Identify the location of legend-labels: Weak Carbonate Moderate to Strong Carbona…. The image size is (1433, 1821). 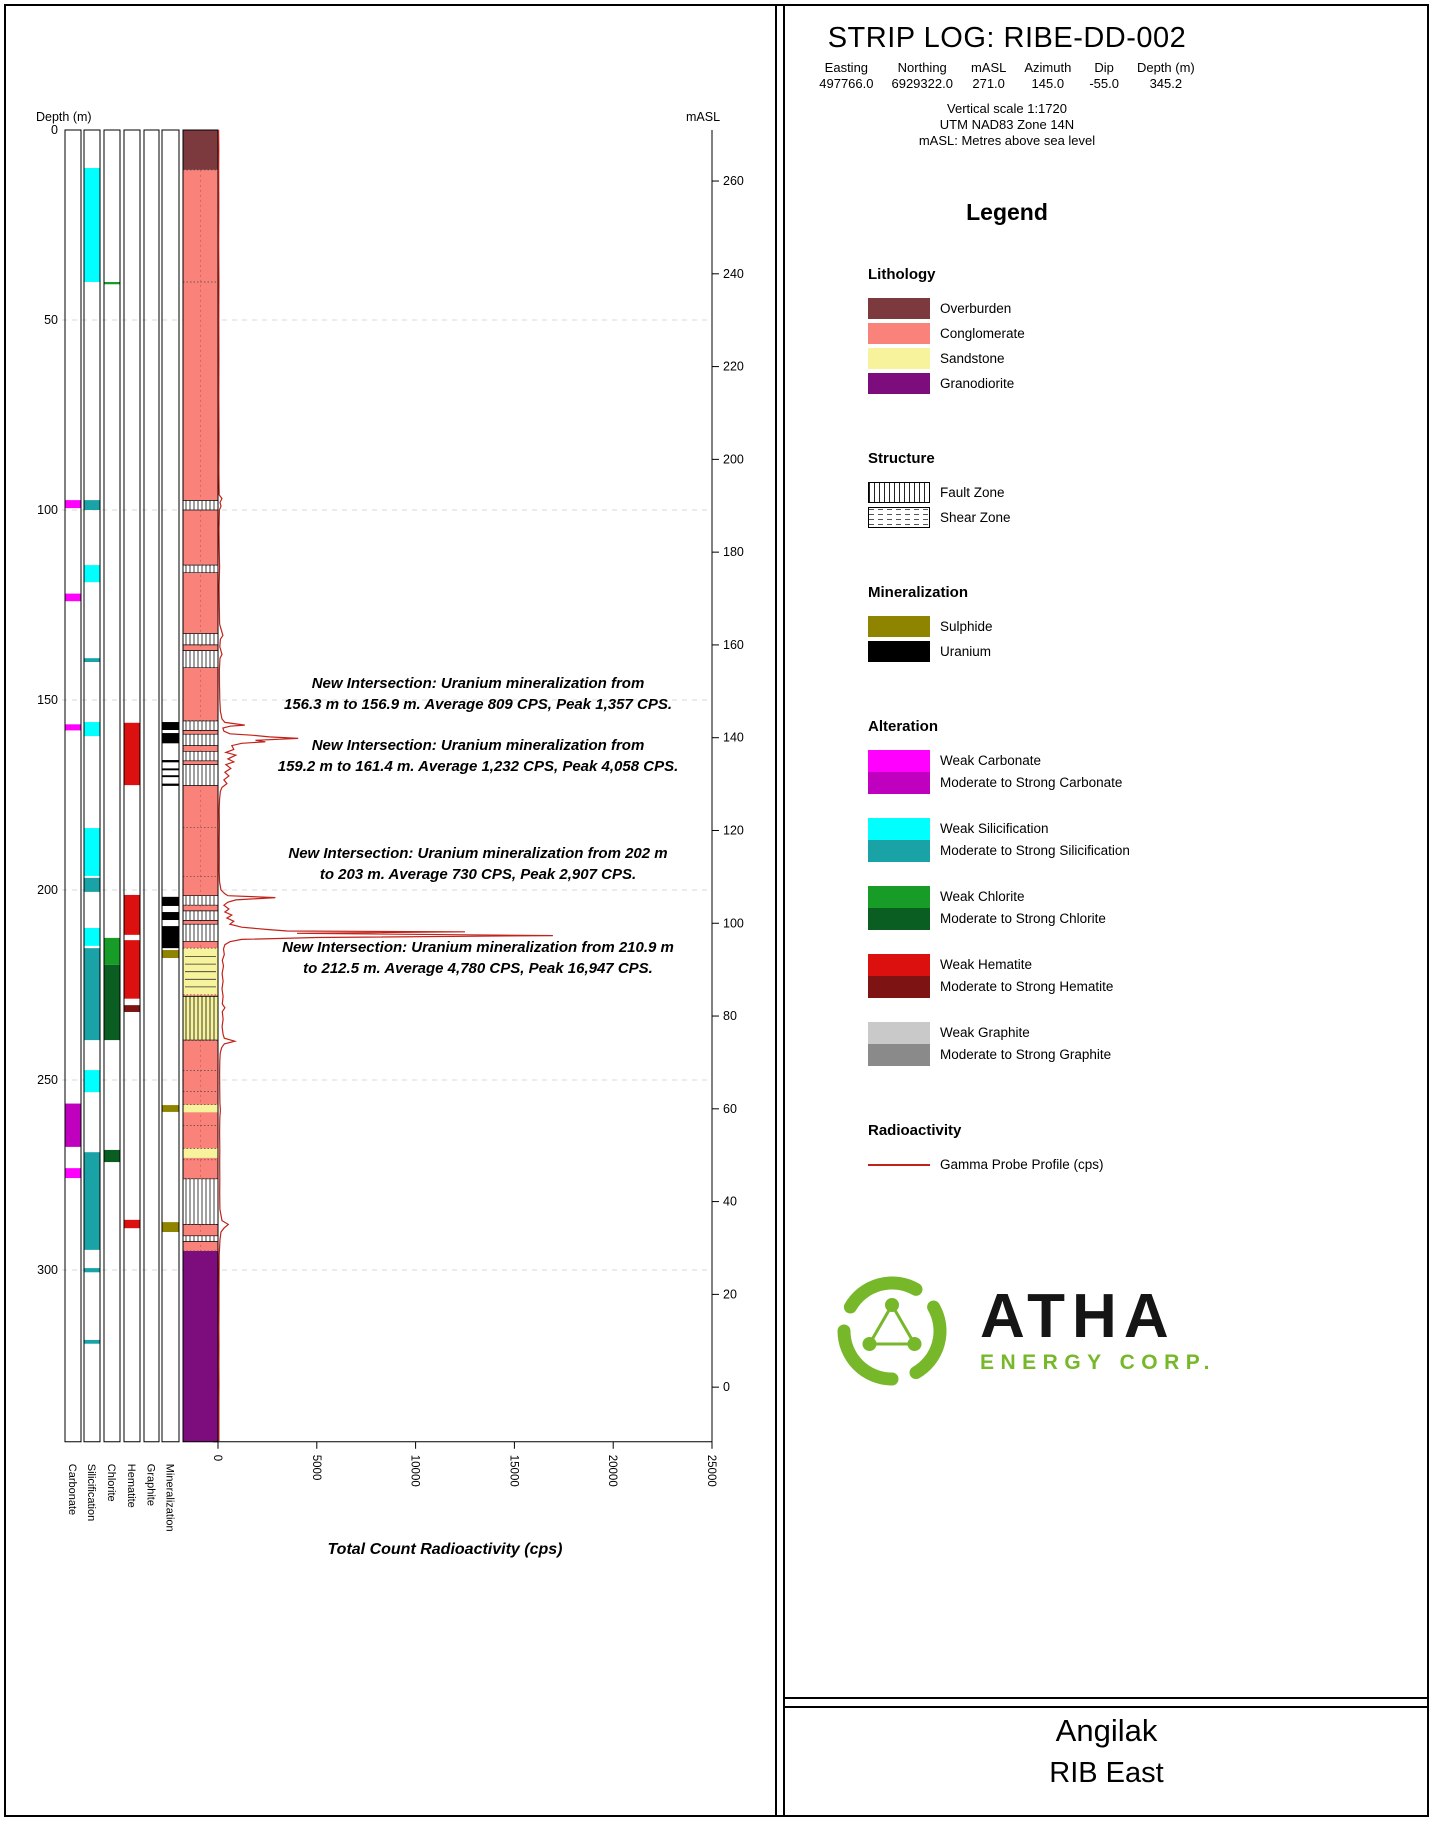
(1031, 772).